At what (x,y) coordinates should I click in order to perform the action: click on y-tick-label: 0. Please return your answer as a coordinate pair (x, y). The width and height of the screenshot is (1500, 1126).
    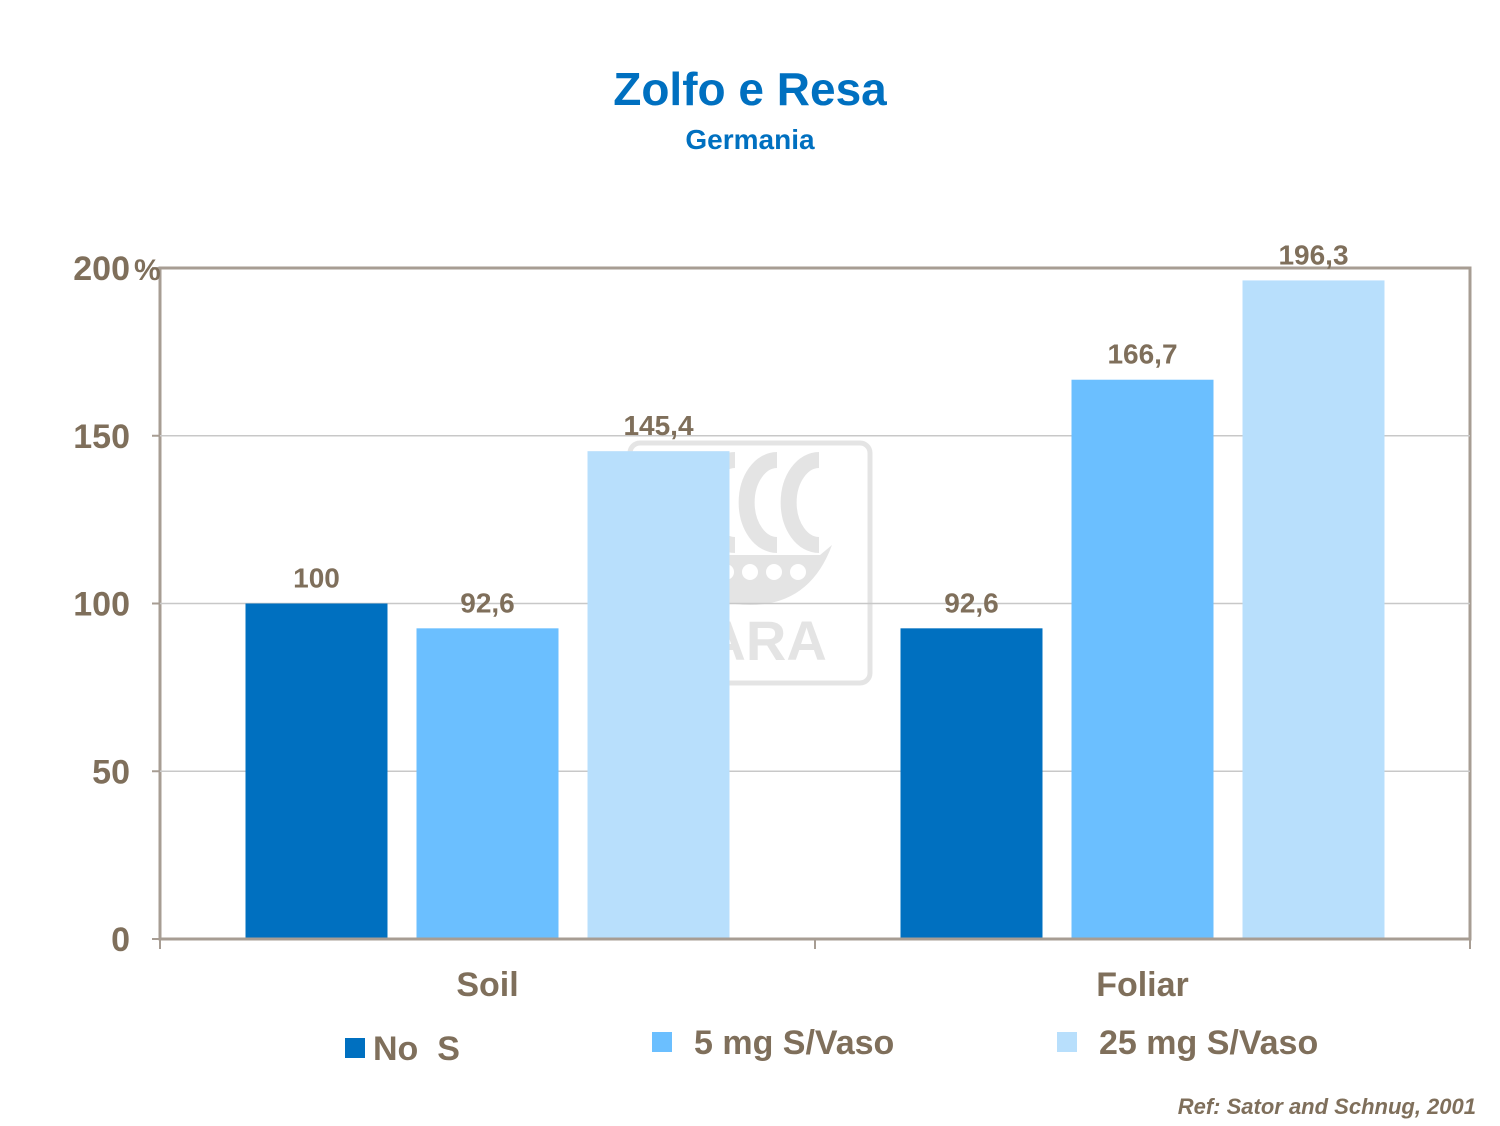
    Looking at the image, I should click on (120, 940).